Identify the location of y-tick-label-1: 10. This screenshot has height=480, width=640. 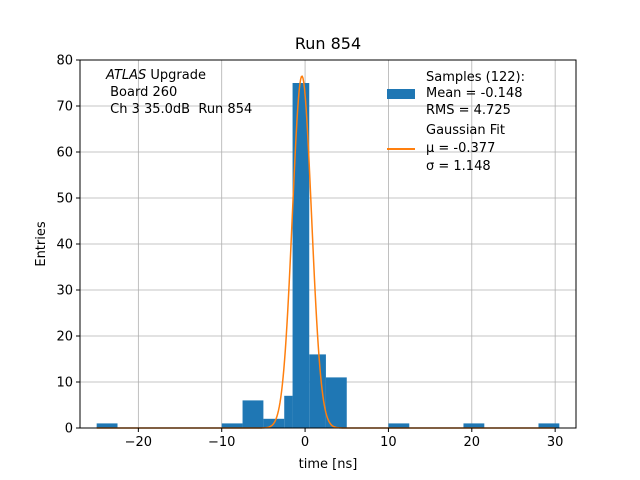
(64, 383).